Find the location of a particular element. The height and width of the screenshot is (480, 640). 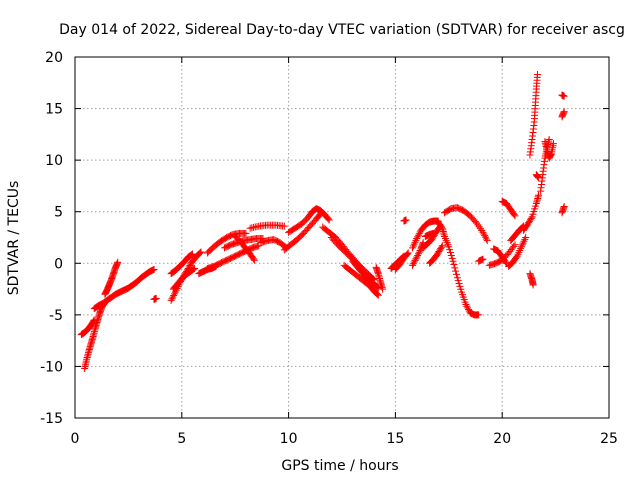

y-tick-label: -5 is located at coordinates (56, 316).